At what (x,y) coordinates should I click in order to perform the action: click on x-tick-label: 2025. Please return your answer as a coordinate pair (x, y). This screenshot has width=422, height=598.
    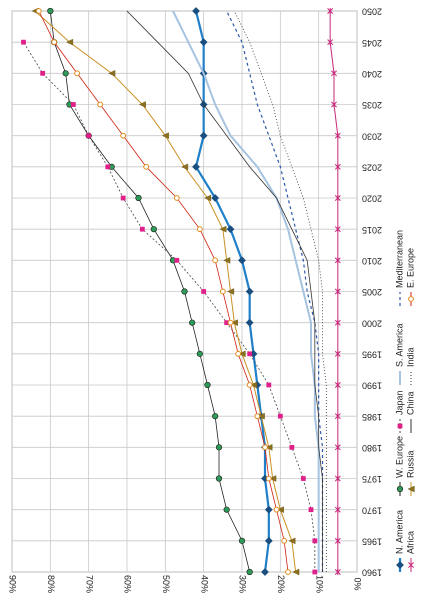
    Looking at the image, I should click on (372, 167).